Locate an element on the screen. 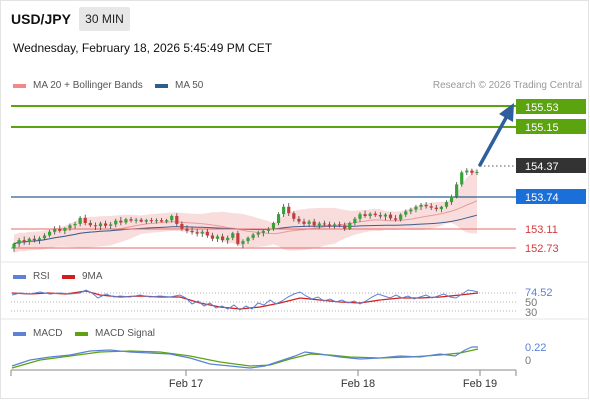 This screenshot has height=400, width=590. legend-macd-label: MACD is located at coordinates (48, 333).